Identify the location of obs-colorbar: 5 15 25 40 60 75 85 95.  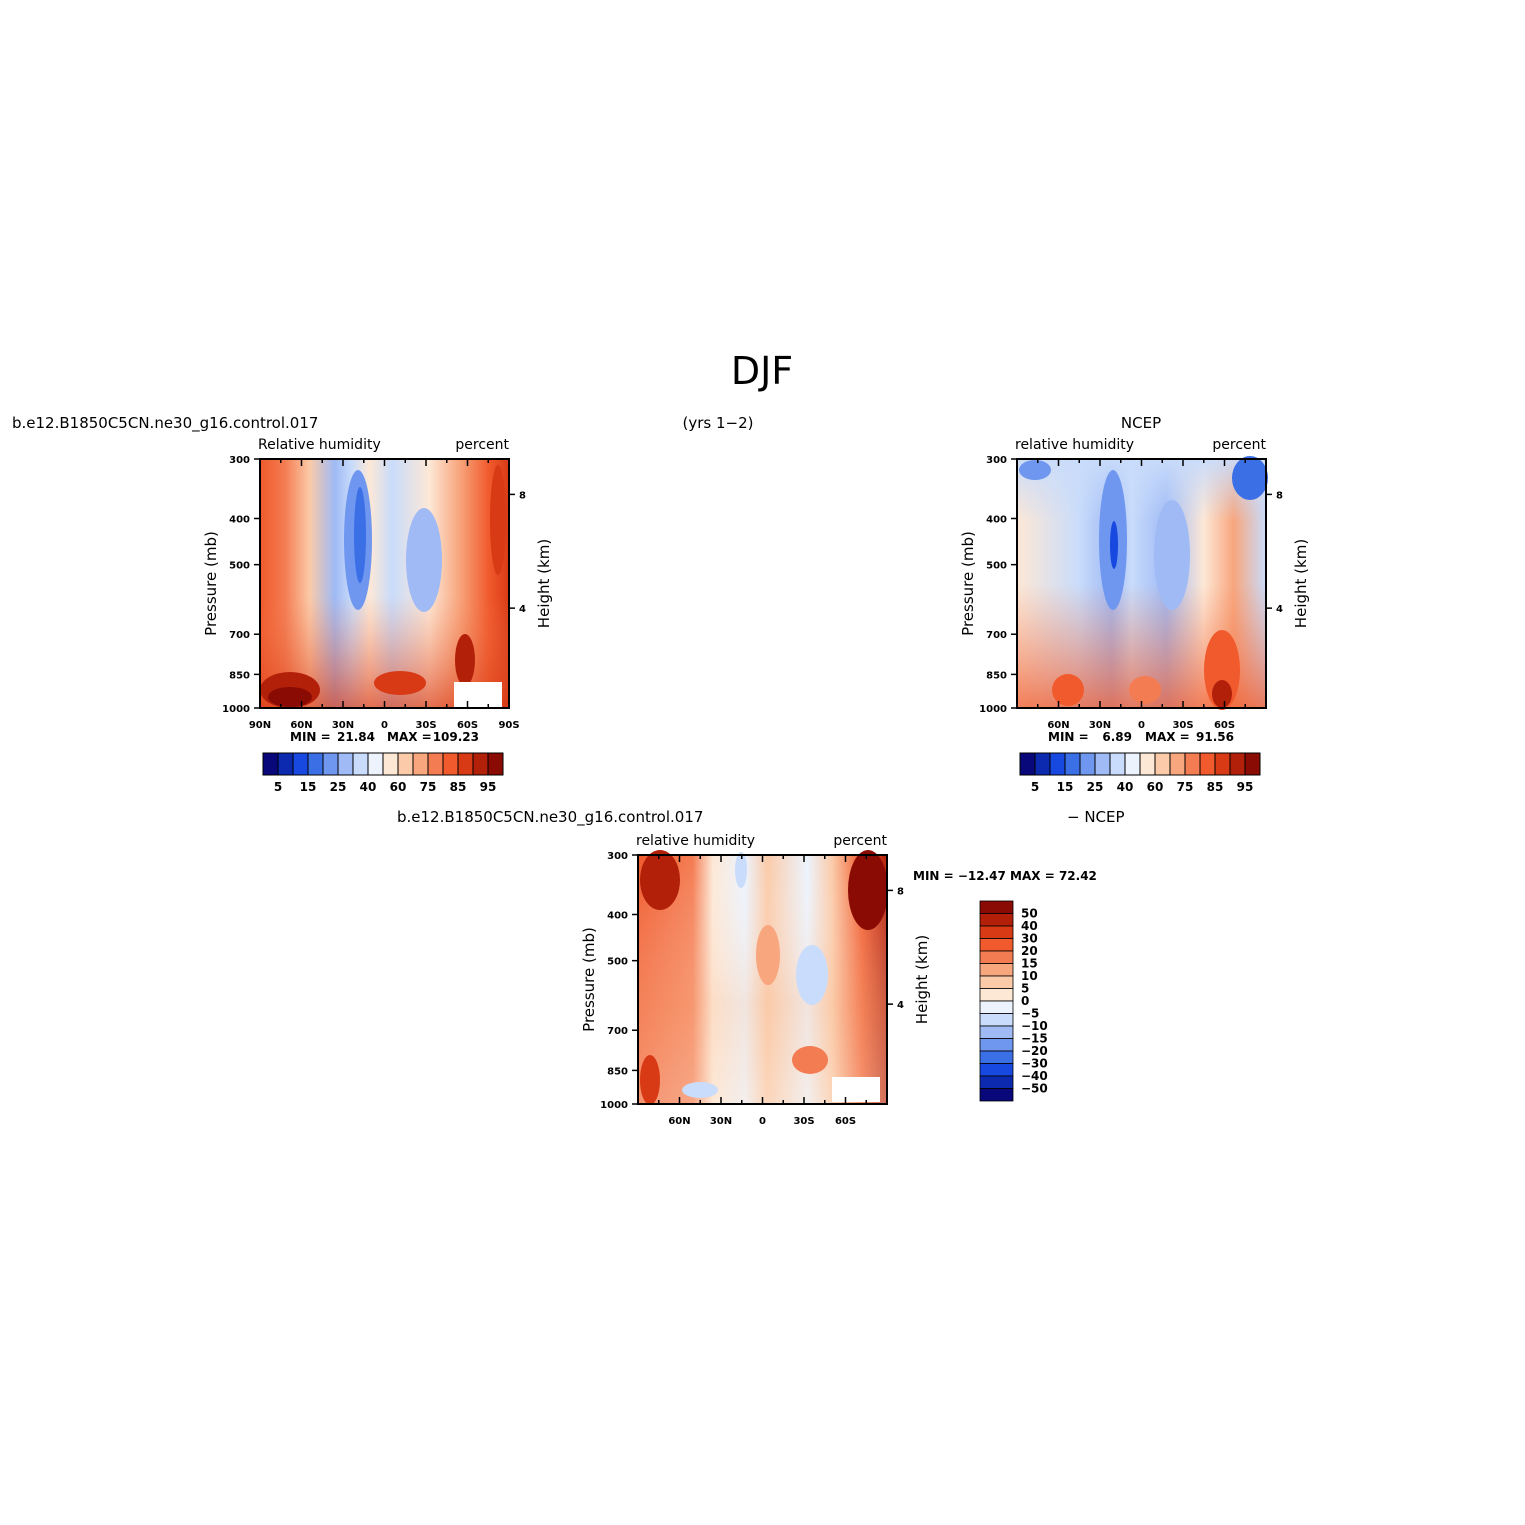
(1140, 773).